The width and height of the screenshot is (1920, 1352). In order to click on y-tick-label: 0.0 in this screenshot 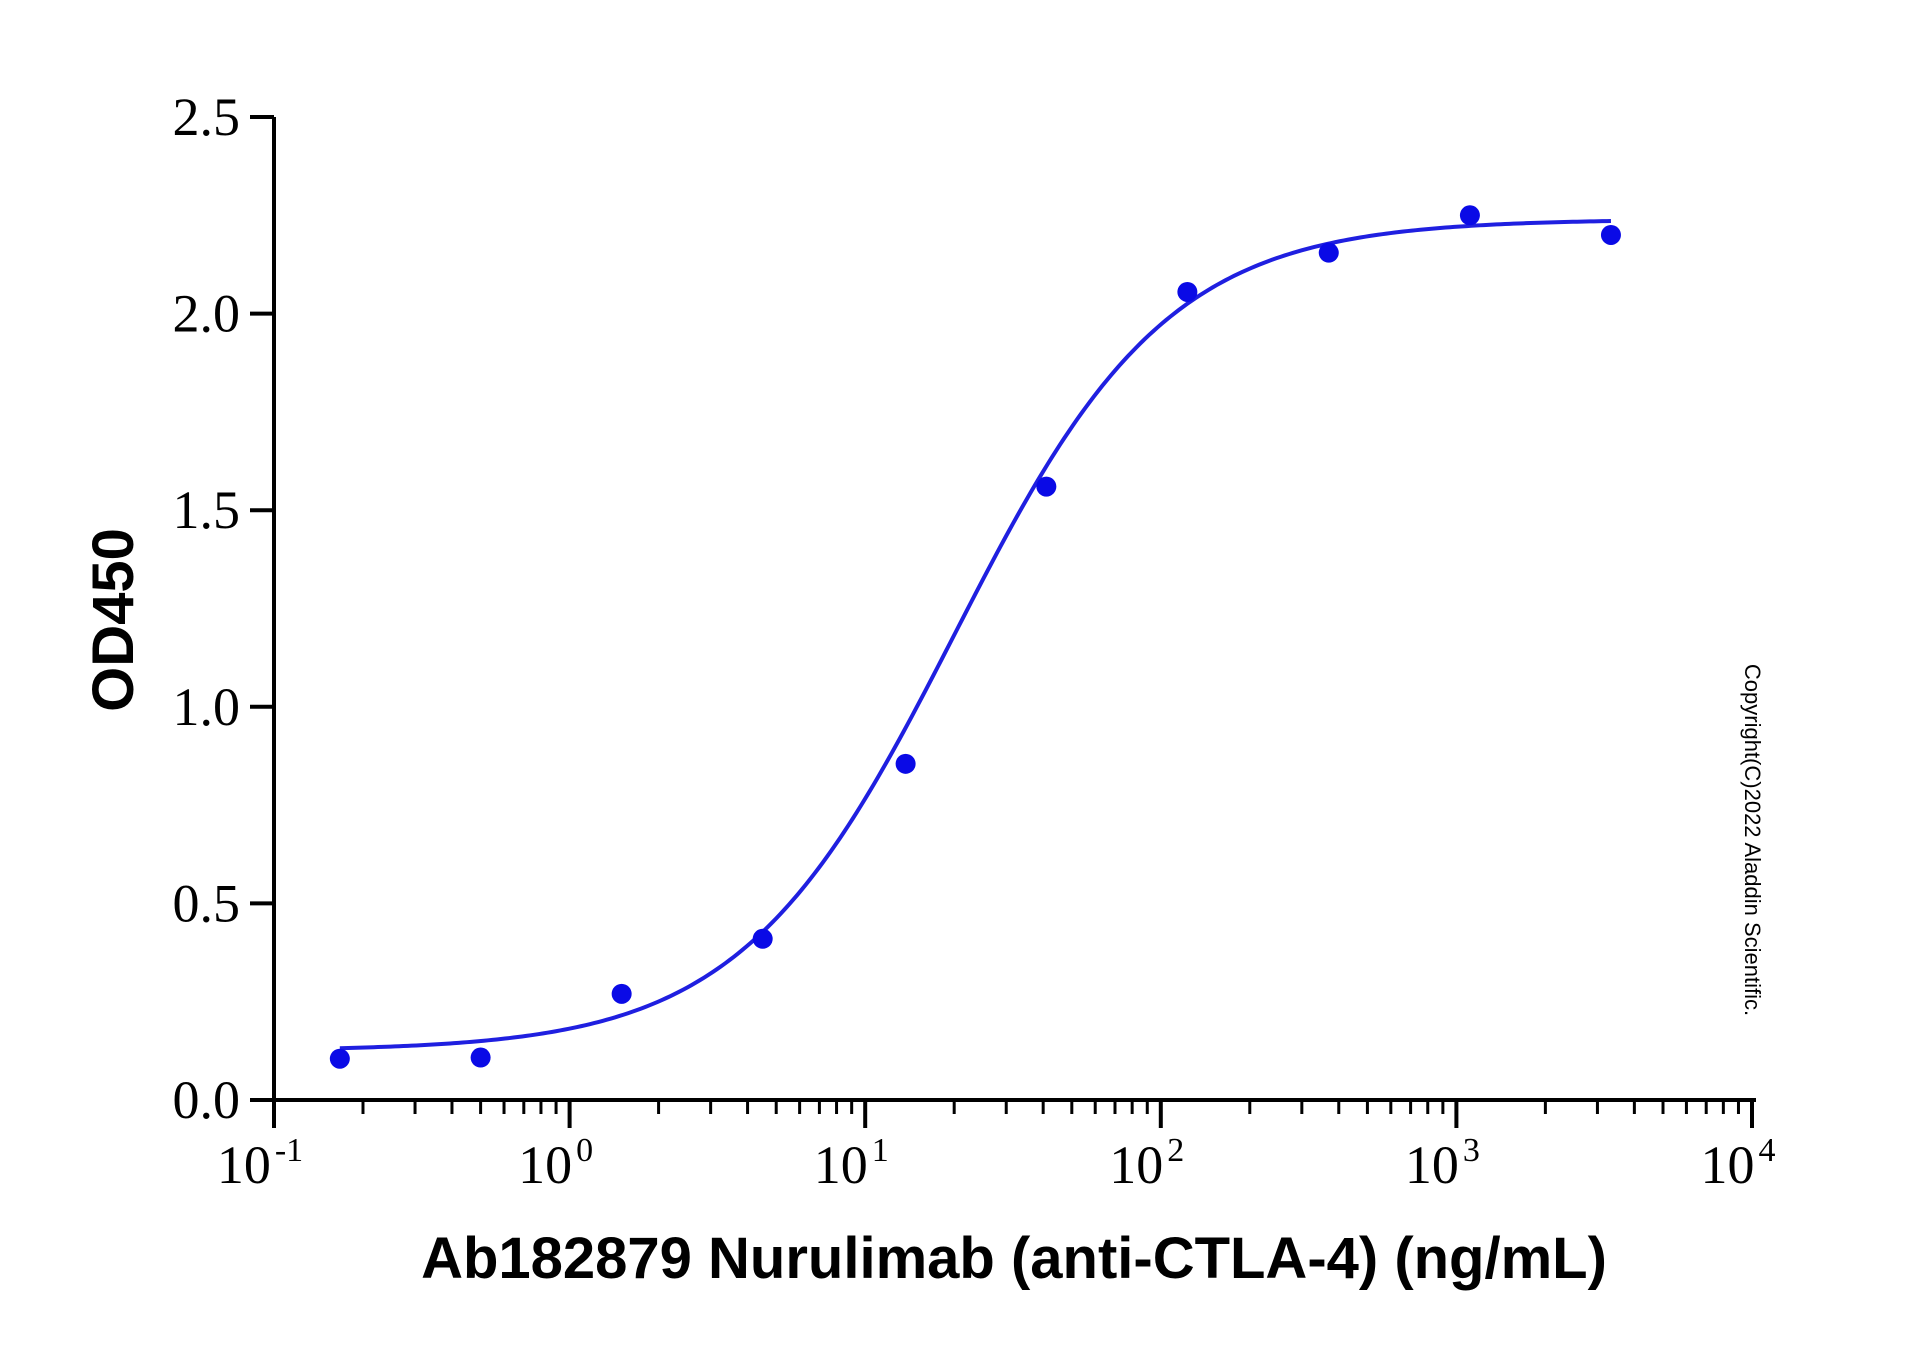, I will do `click(207, 1100)`.